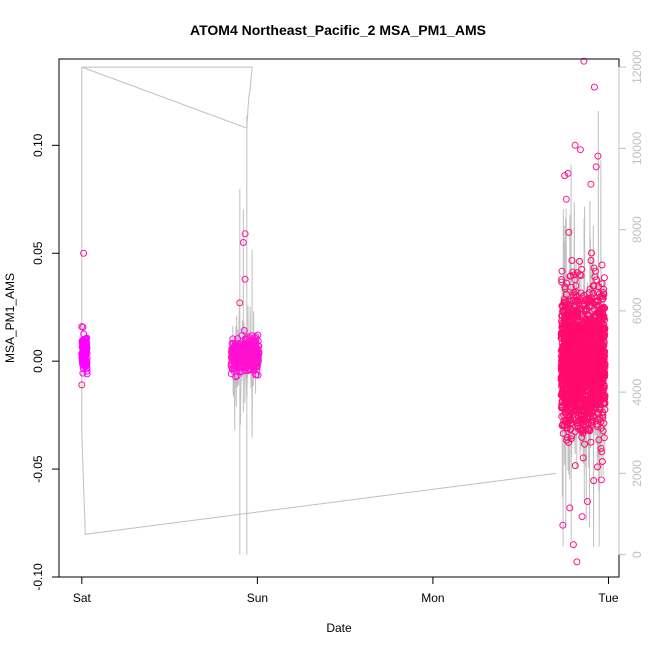  I want to click on y-axis-label: MSA_PM1_AMS, so click(10, 318).